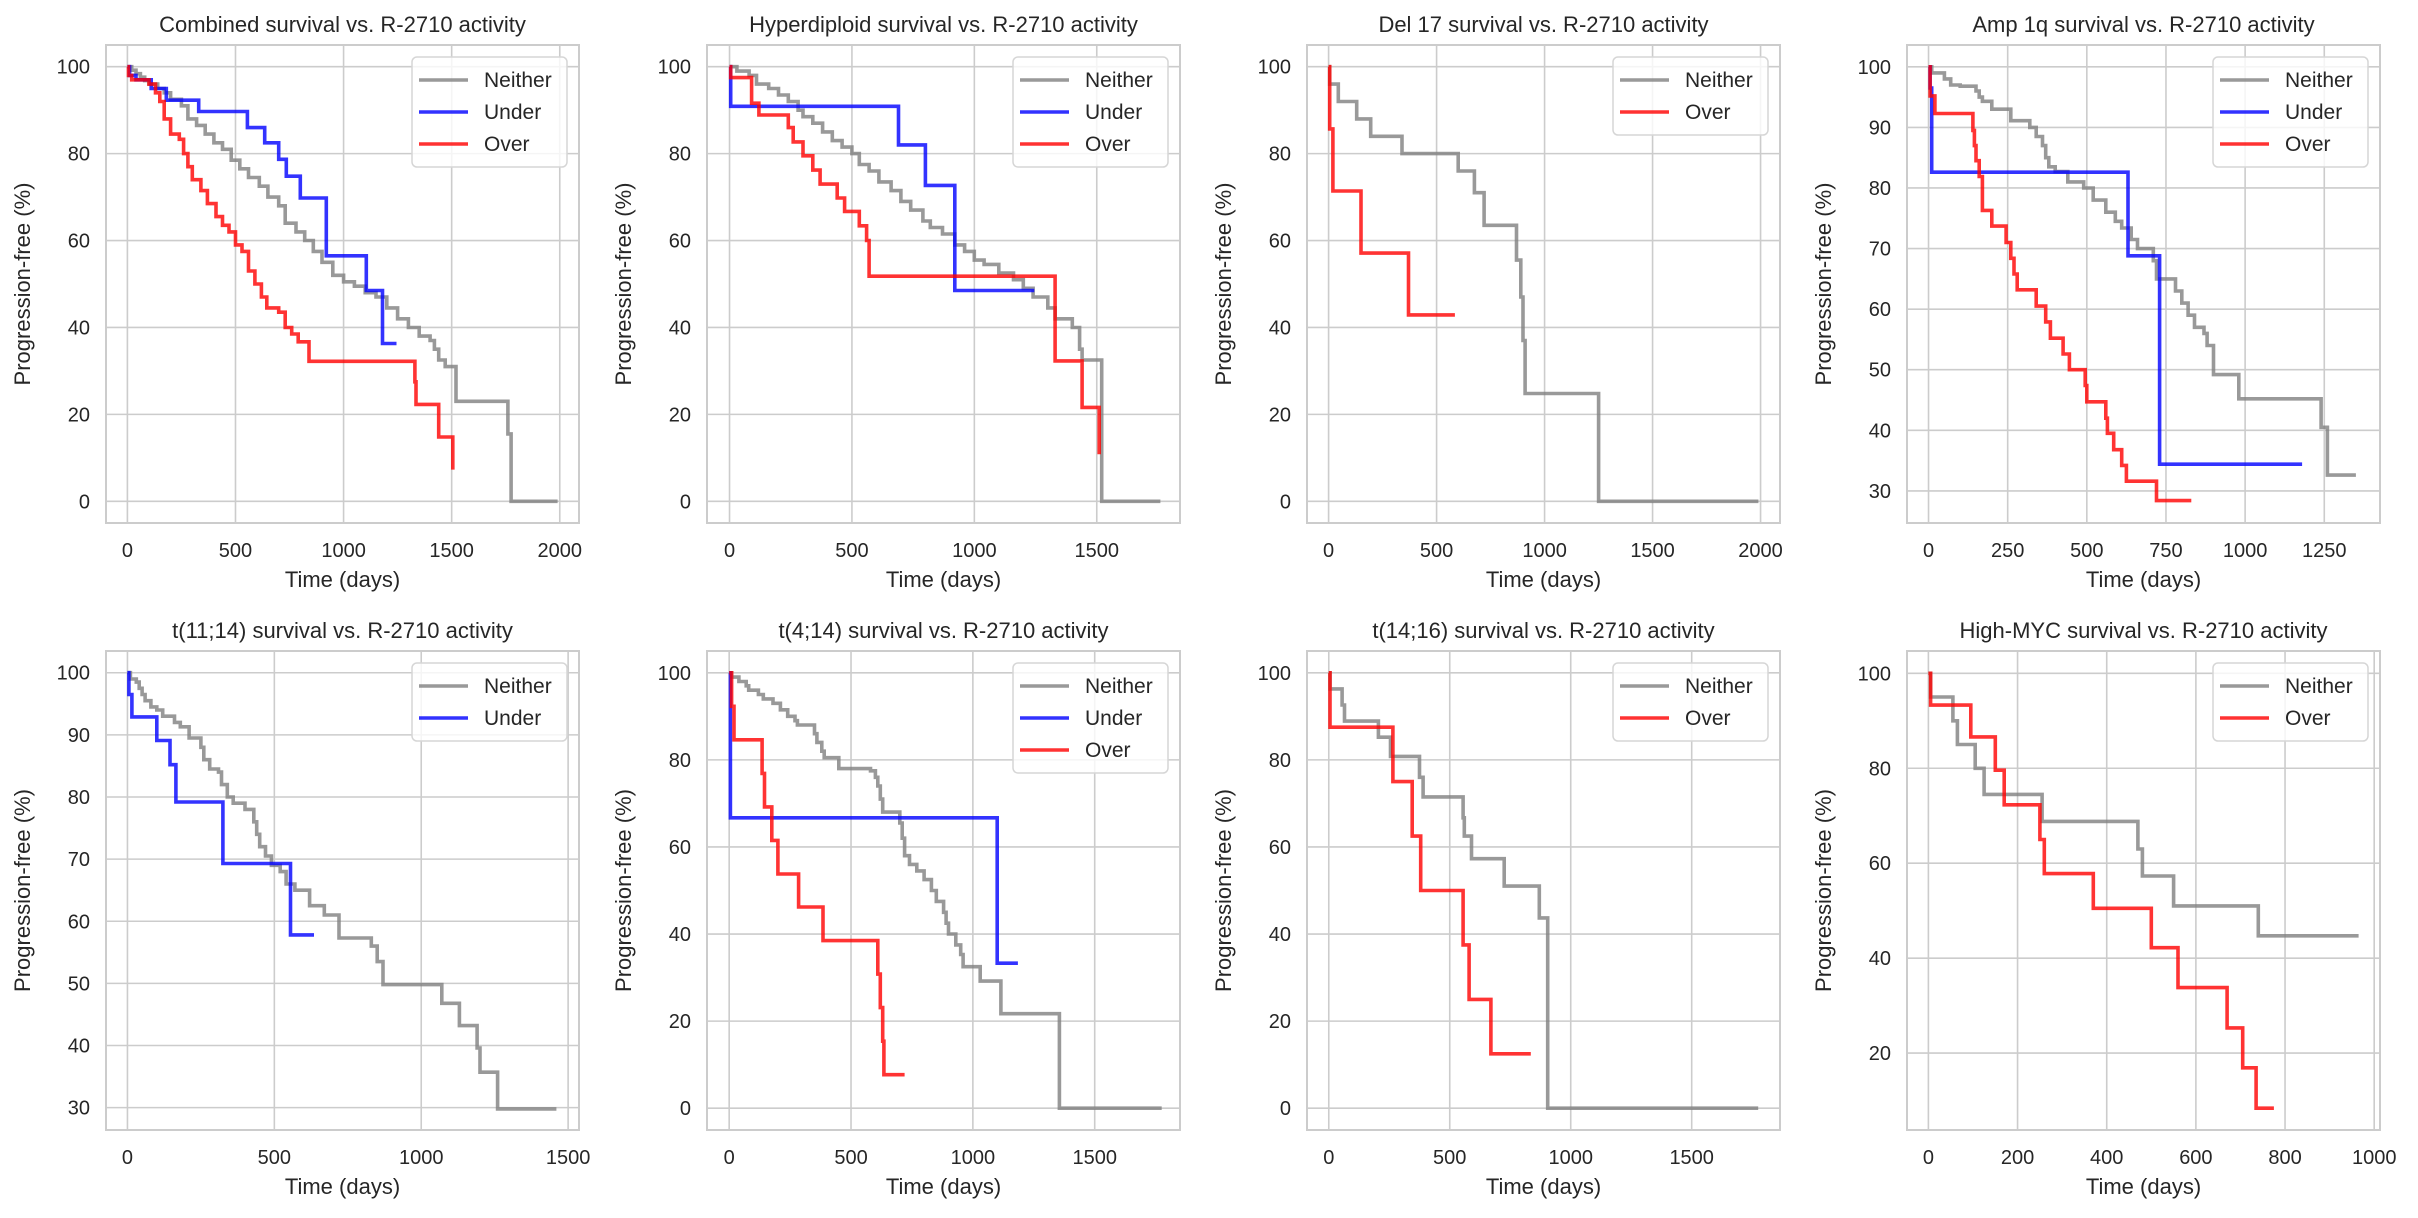 This screenshot has width=2418, height=1218. Describe the element at coordinates (1880, 492) in the screenshot. I see `y-tick-label: 30` at that location.